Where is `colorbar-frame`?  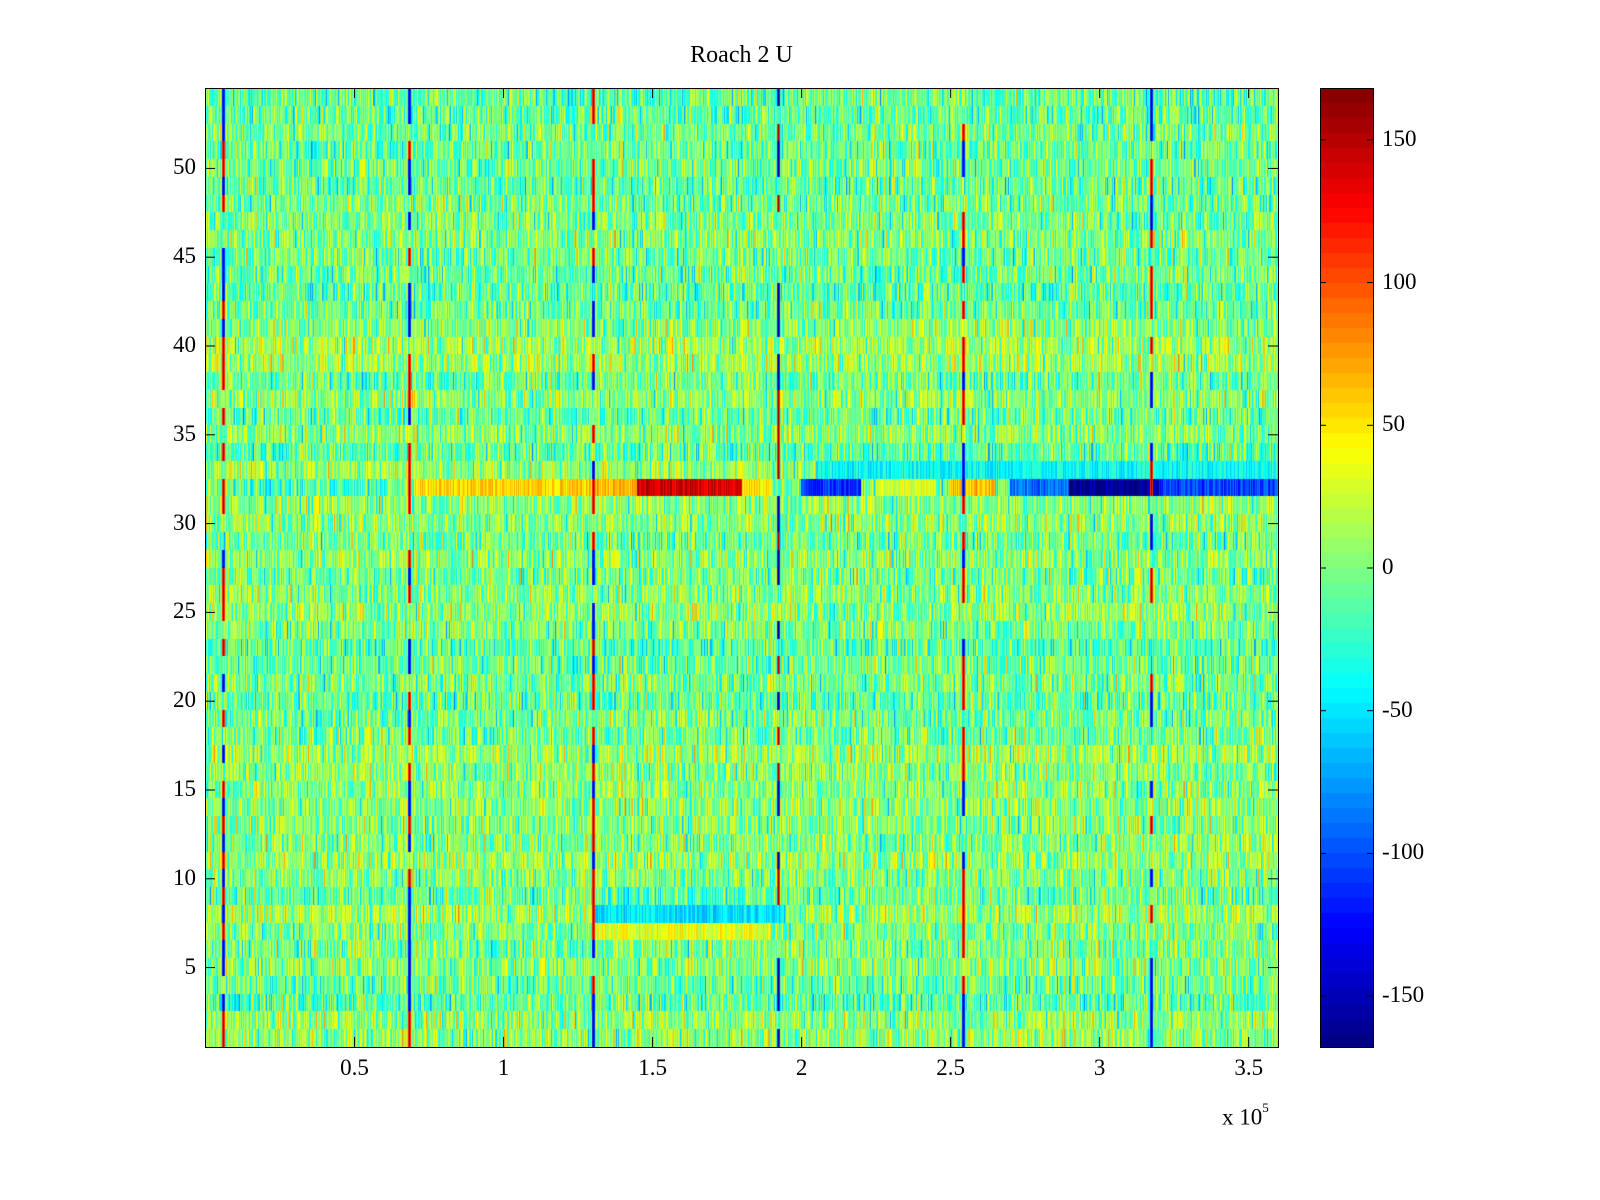 colorbar-frame is located at coordinates (1347, 568).